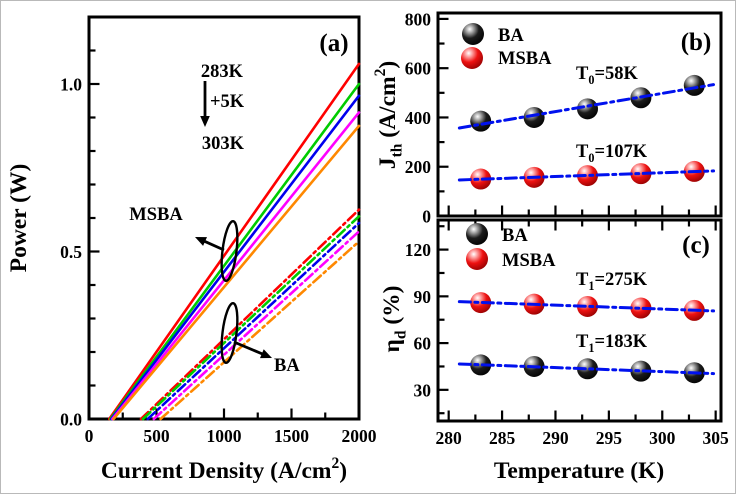 This screenshot has height=494, width=736. I want to click on y-tick-label-b: 800, so click(418, 19).